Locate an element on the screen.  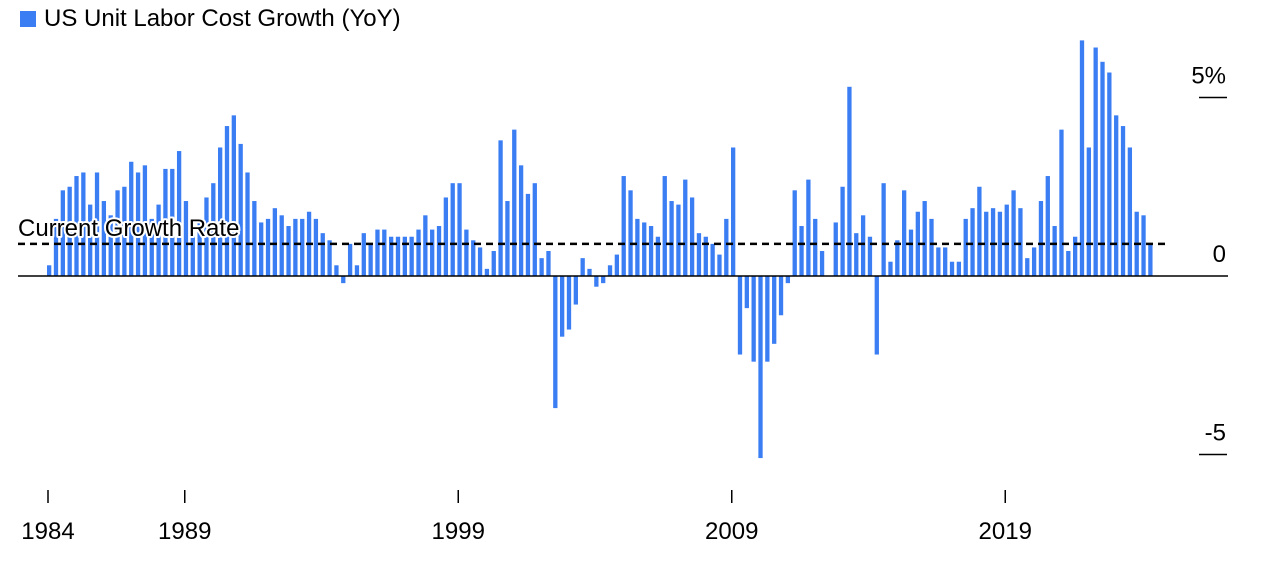
x-tick-label: 2009 is located at coordinates (731, 531).